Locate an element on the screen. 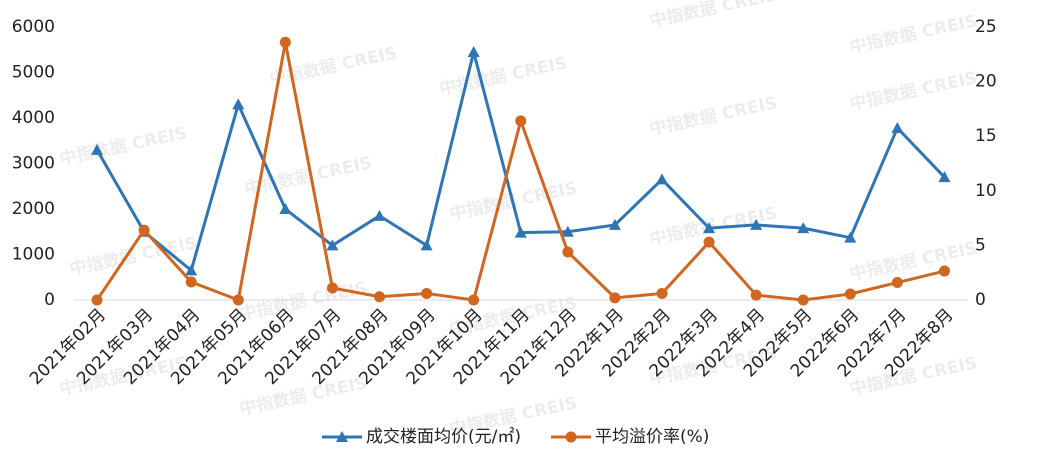  legend-label: 平均溢价率(%) is located at coordinates (652, 437).